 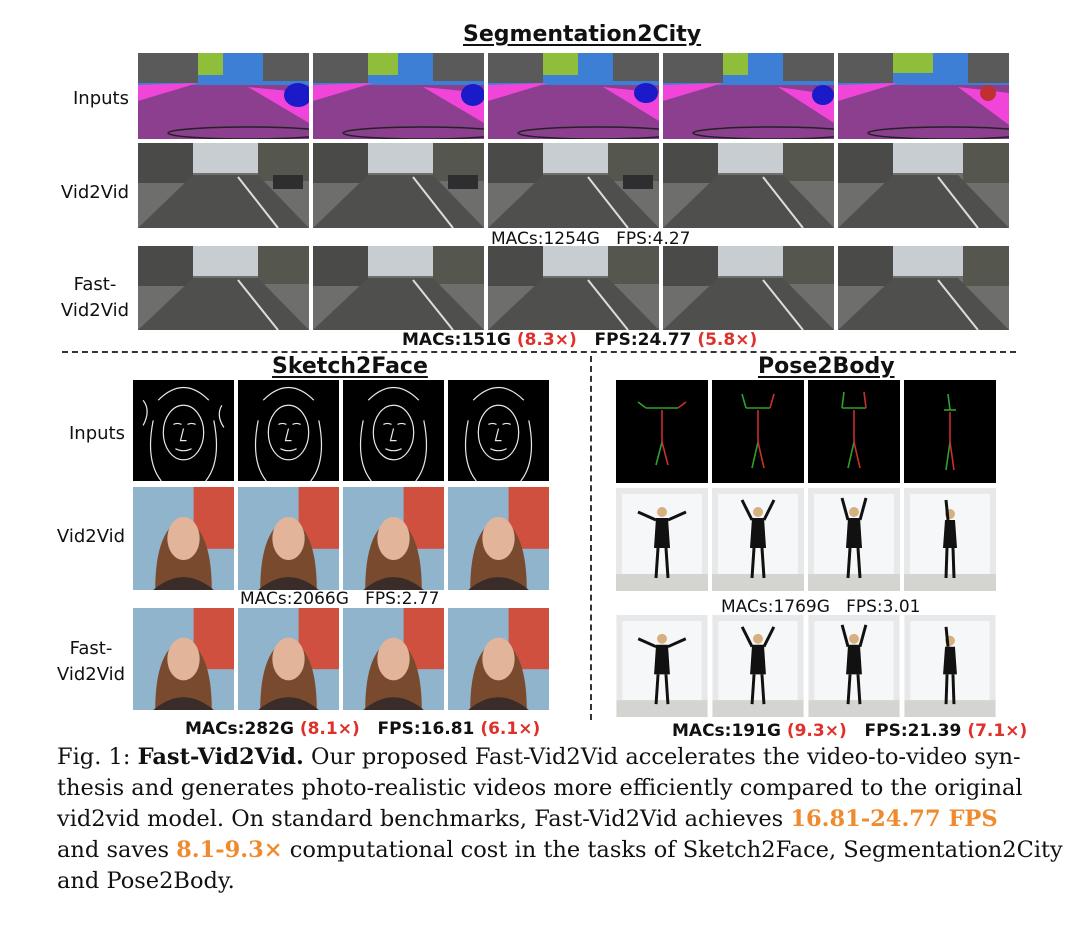 I want to click on pose-fast-macs: MACs:191G, so click(x=726, y=731).